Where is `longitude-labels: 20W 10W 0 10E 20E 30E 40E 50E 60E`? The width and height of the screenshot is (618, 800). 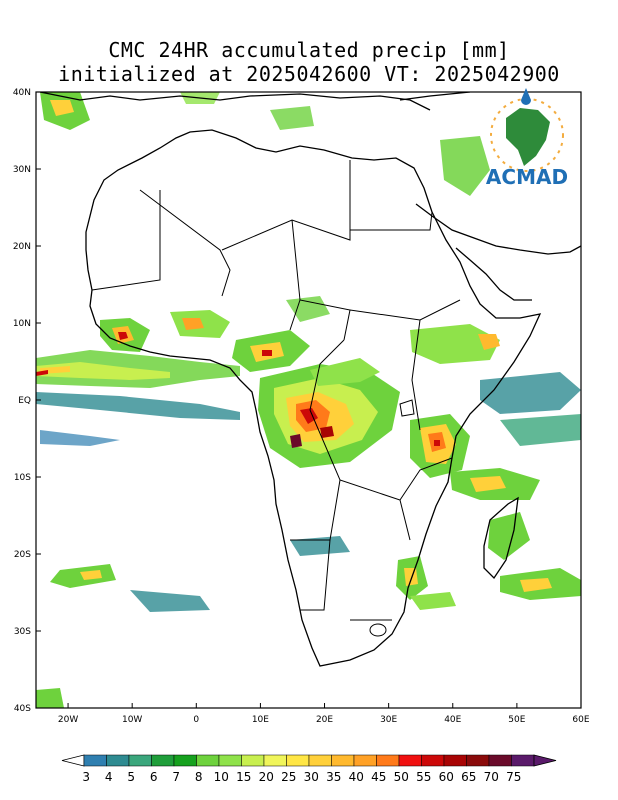 longitude-labels: 20W 10W 0 10E 20E 30E 40E 50E 60E is located at coordinates (324, 714).